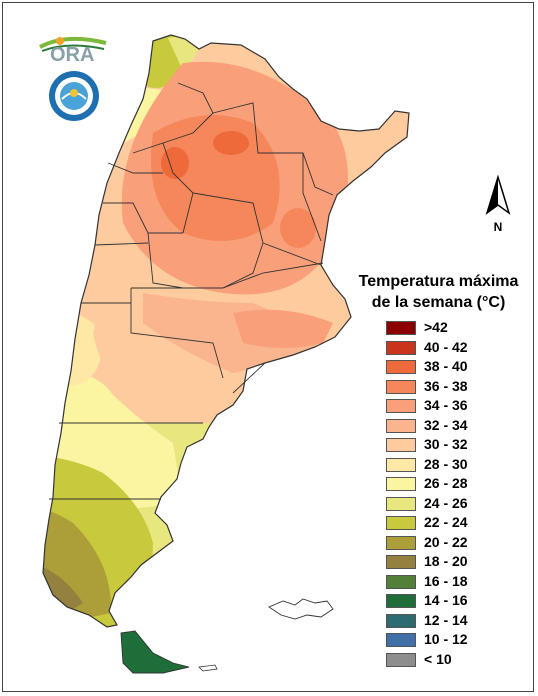 The width and height of the screenshot is (538, 696). Describe the element at coordinates (298, 228) in the screenshot. I see `zone-36-38-ne` at that location.